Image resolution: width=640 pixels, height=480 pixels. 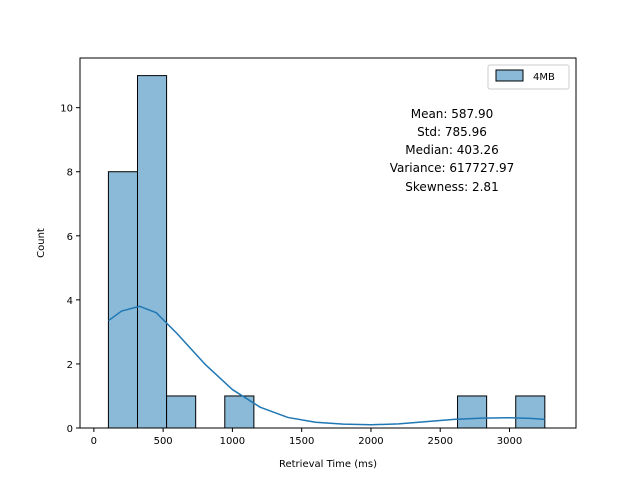 I want to click on x-tick-label-1500: 1500, so click(x=301, y=441).